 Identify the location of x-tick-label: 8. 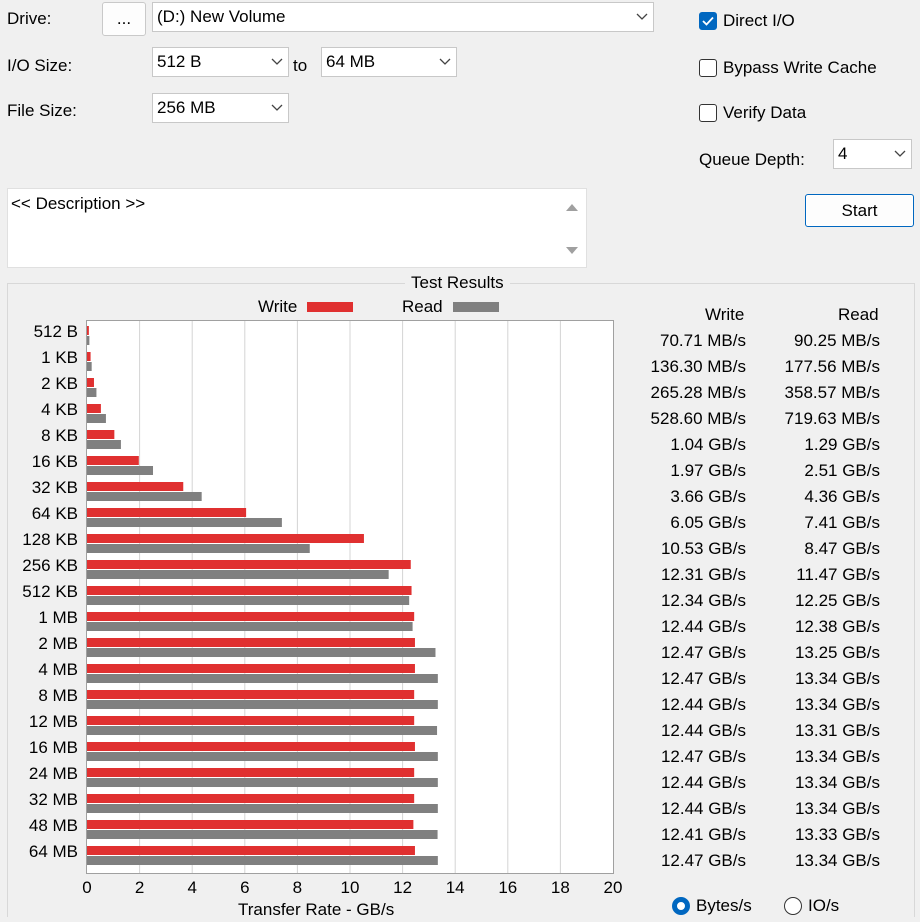
(297, 887).